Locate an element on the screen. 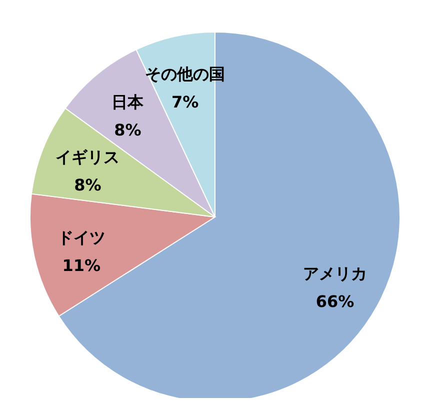 This screenshot has height=406, width=427. slice-label: 日本 is located at coordinates (128, 102).